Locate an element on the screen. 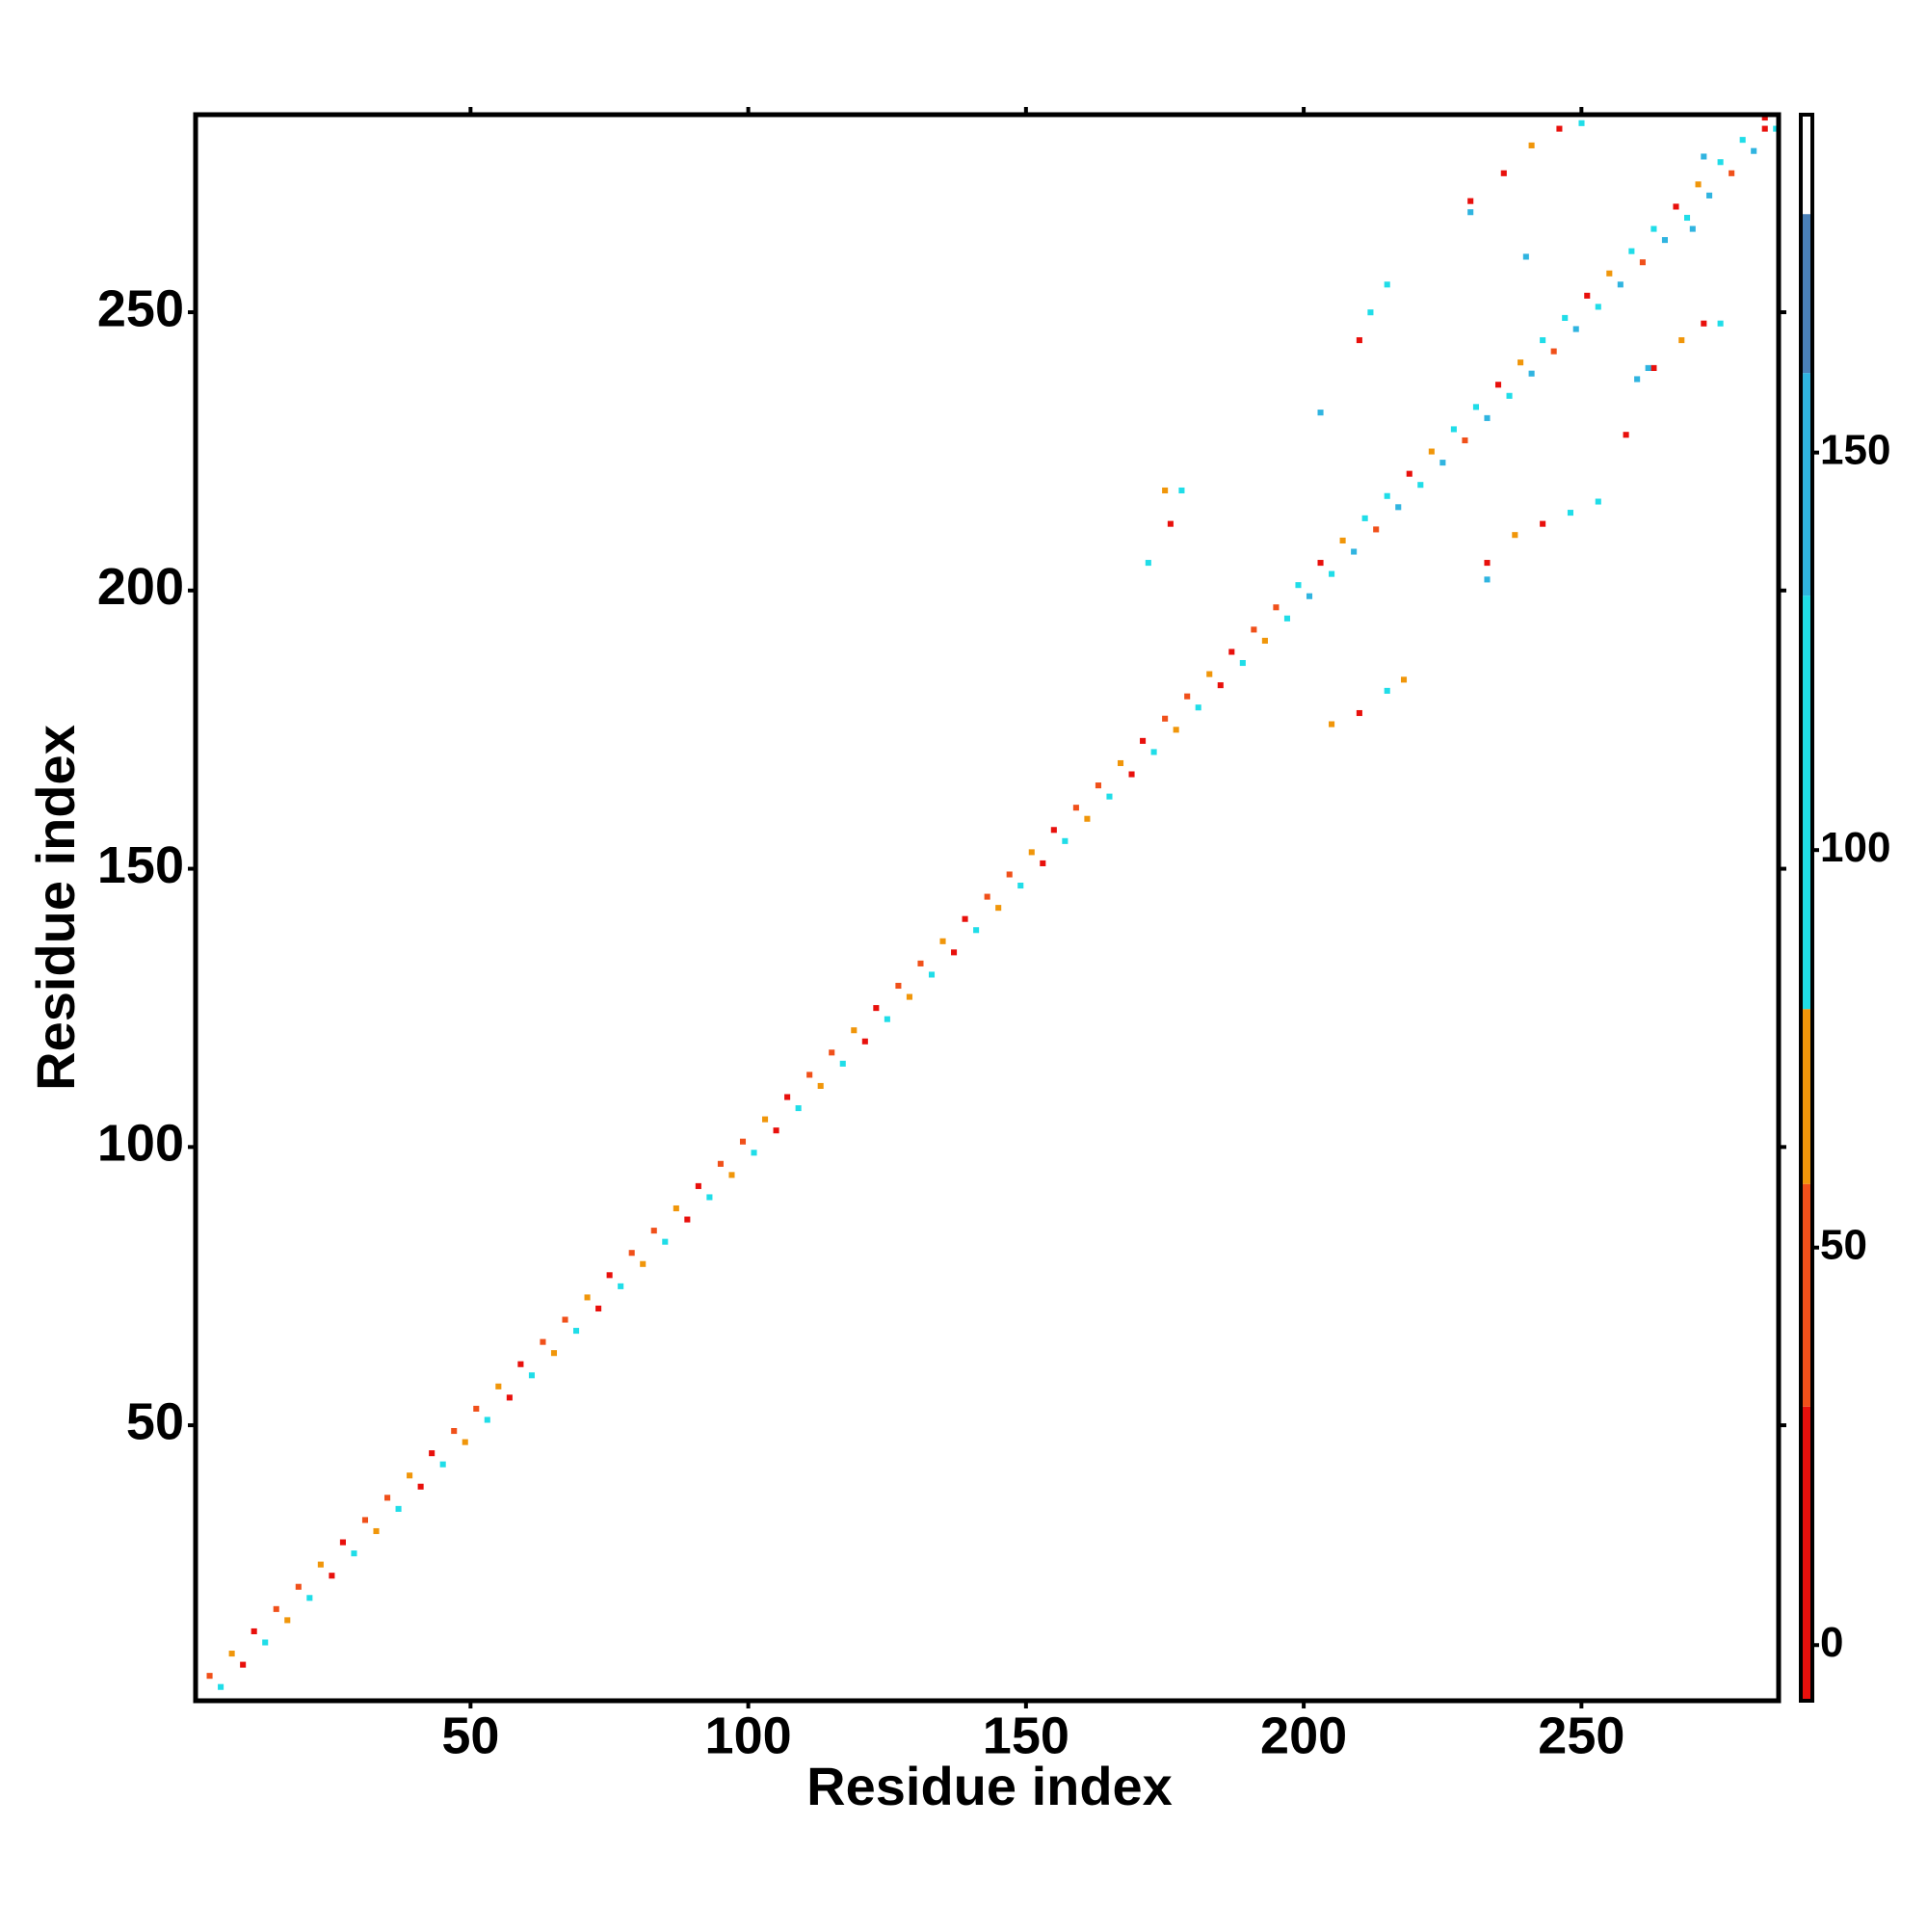 The height and width of the screenshot is (1932, 1927). x-tick-label: 150 is located at coordinates (1026, 1735).